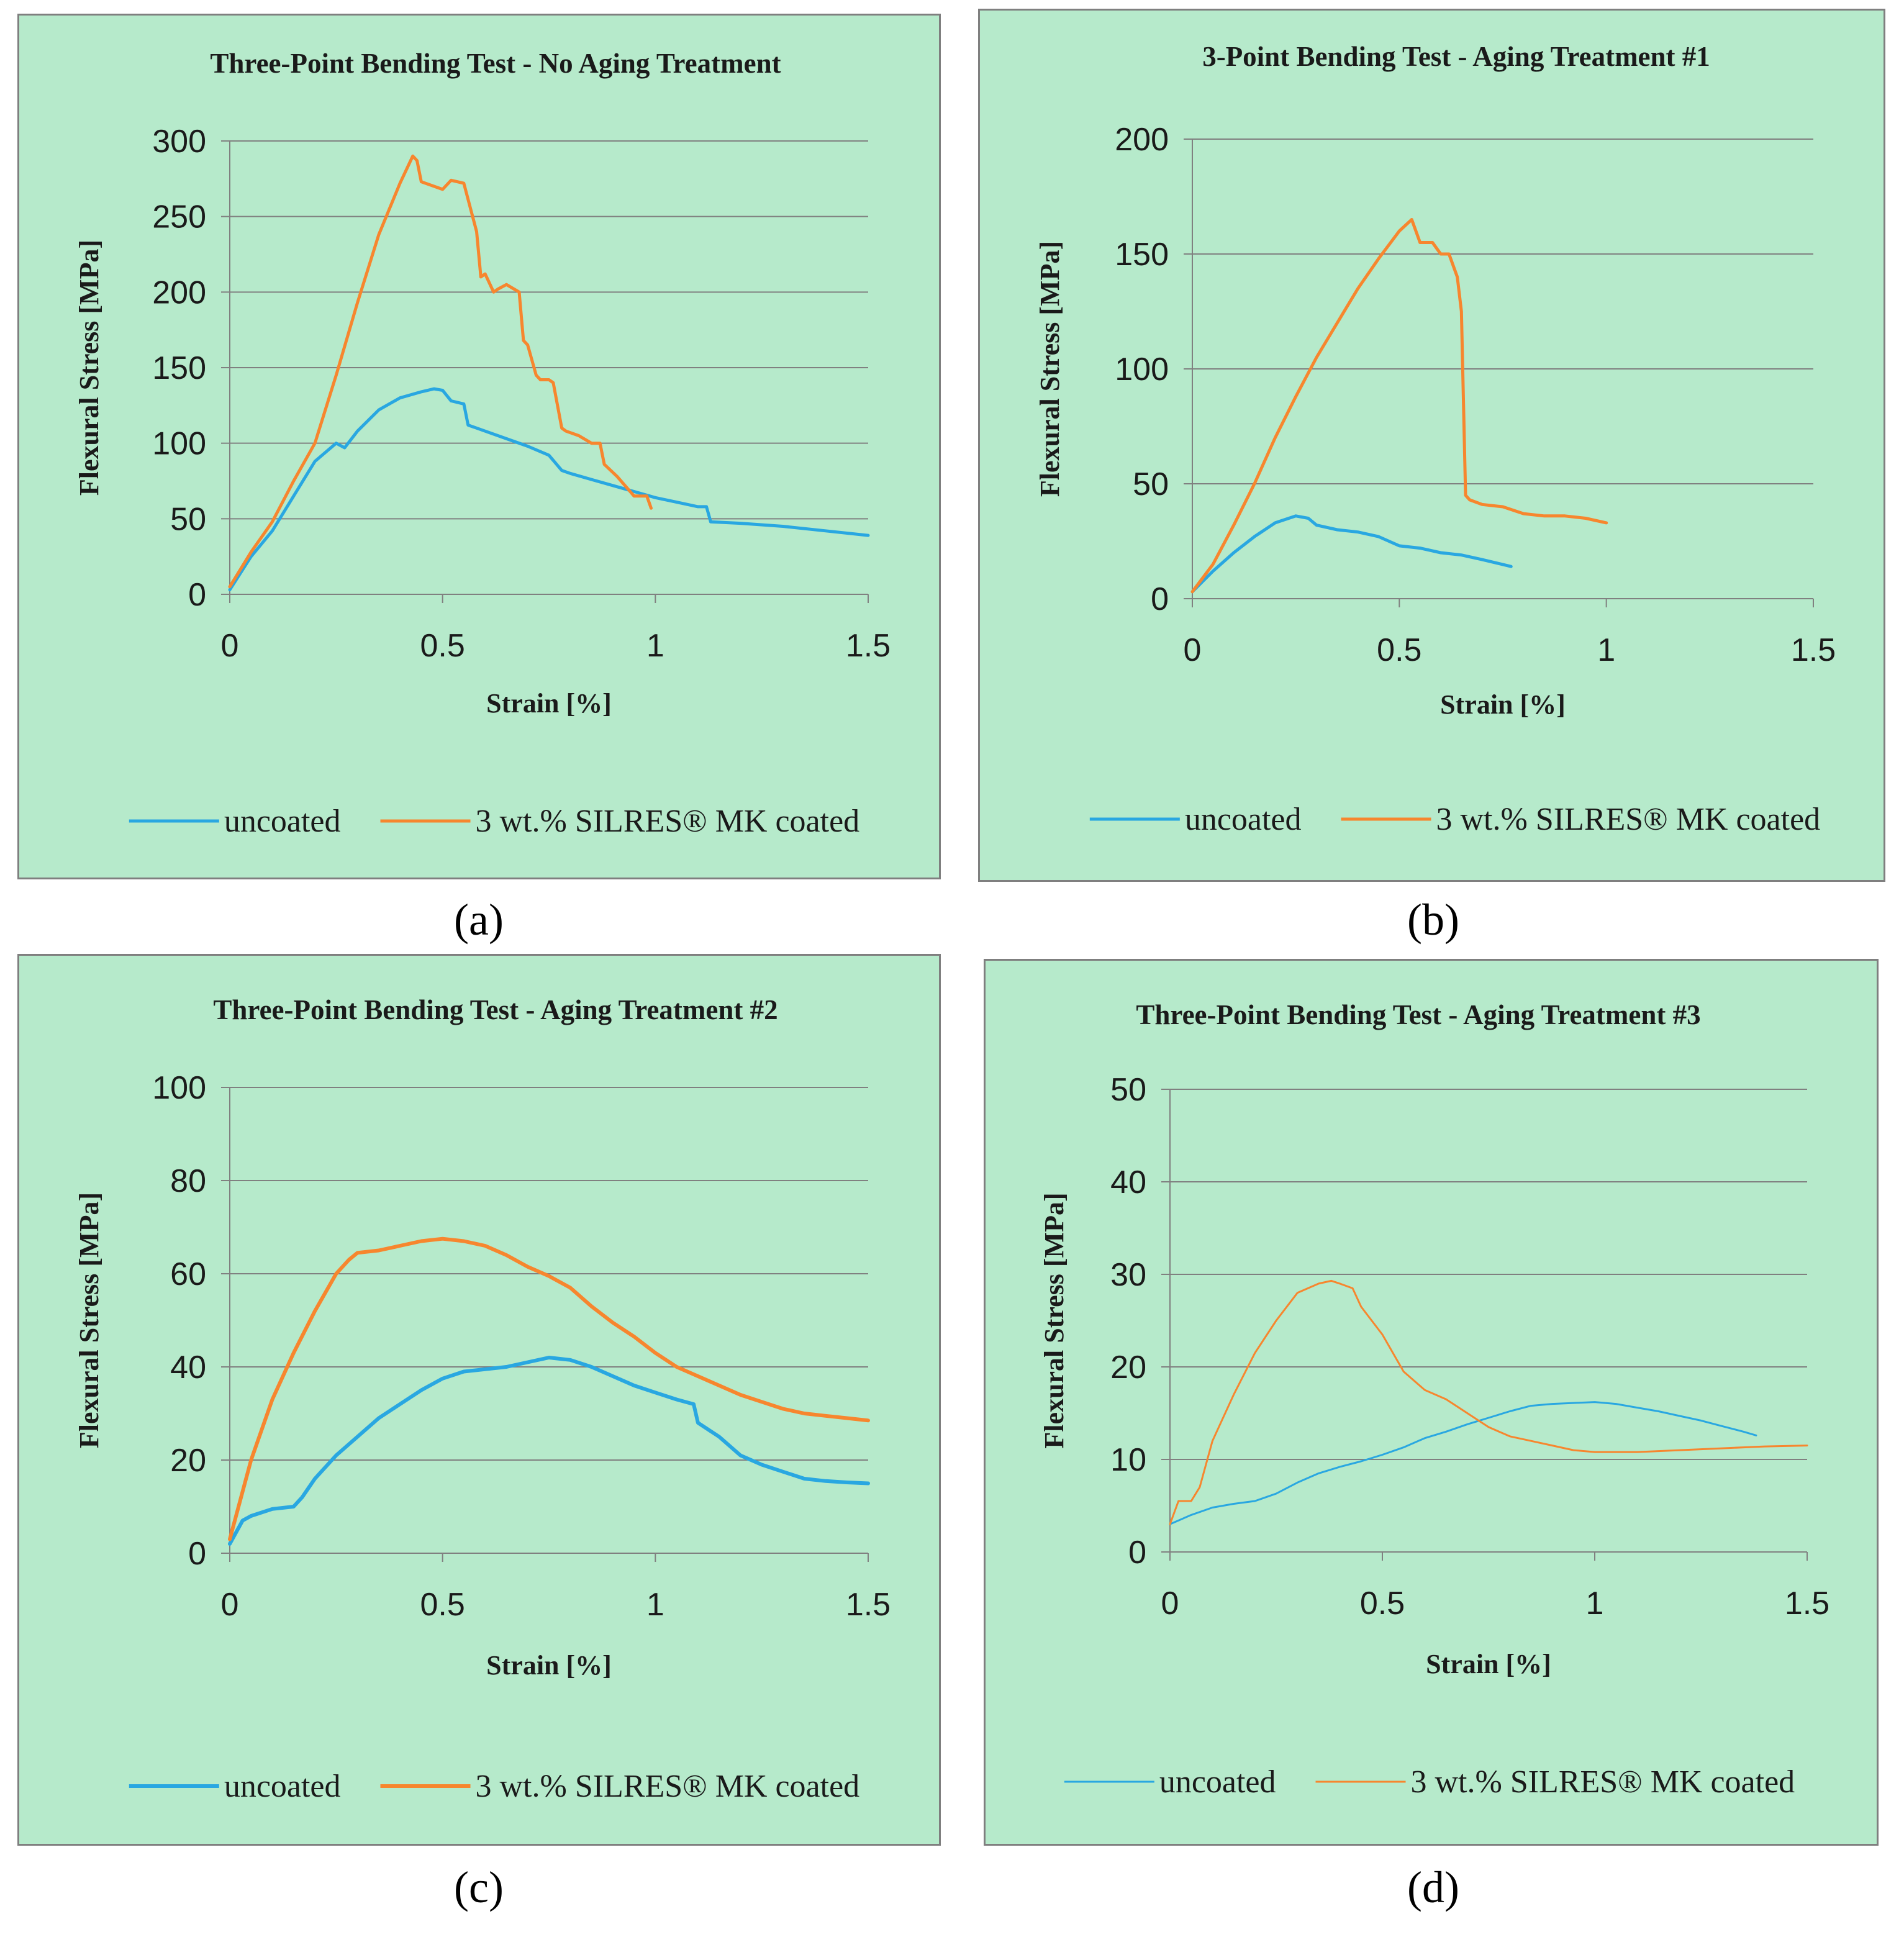 The image size is (1904, 1937). Describe the element at coordinates (188, 1181) in the screenshot. I see `y-tick-label: 80` at that location.